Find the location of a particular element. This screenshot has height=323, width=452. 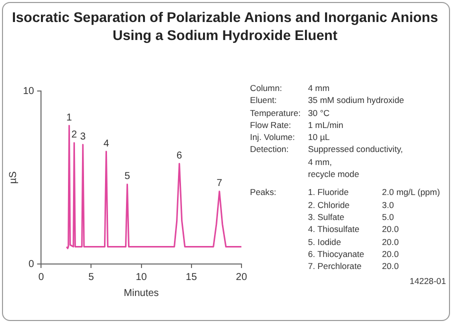

x-tick-label: 20 is located at coordinates (242, 277).